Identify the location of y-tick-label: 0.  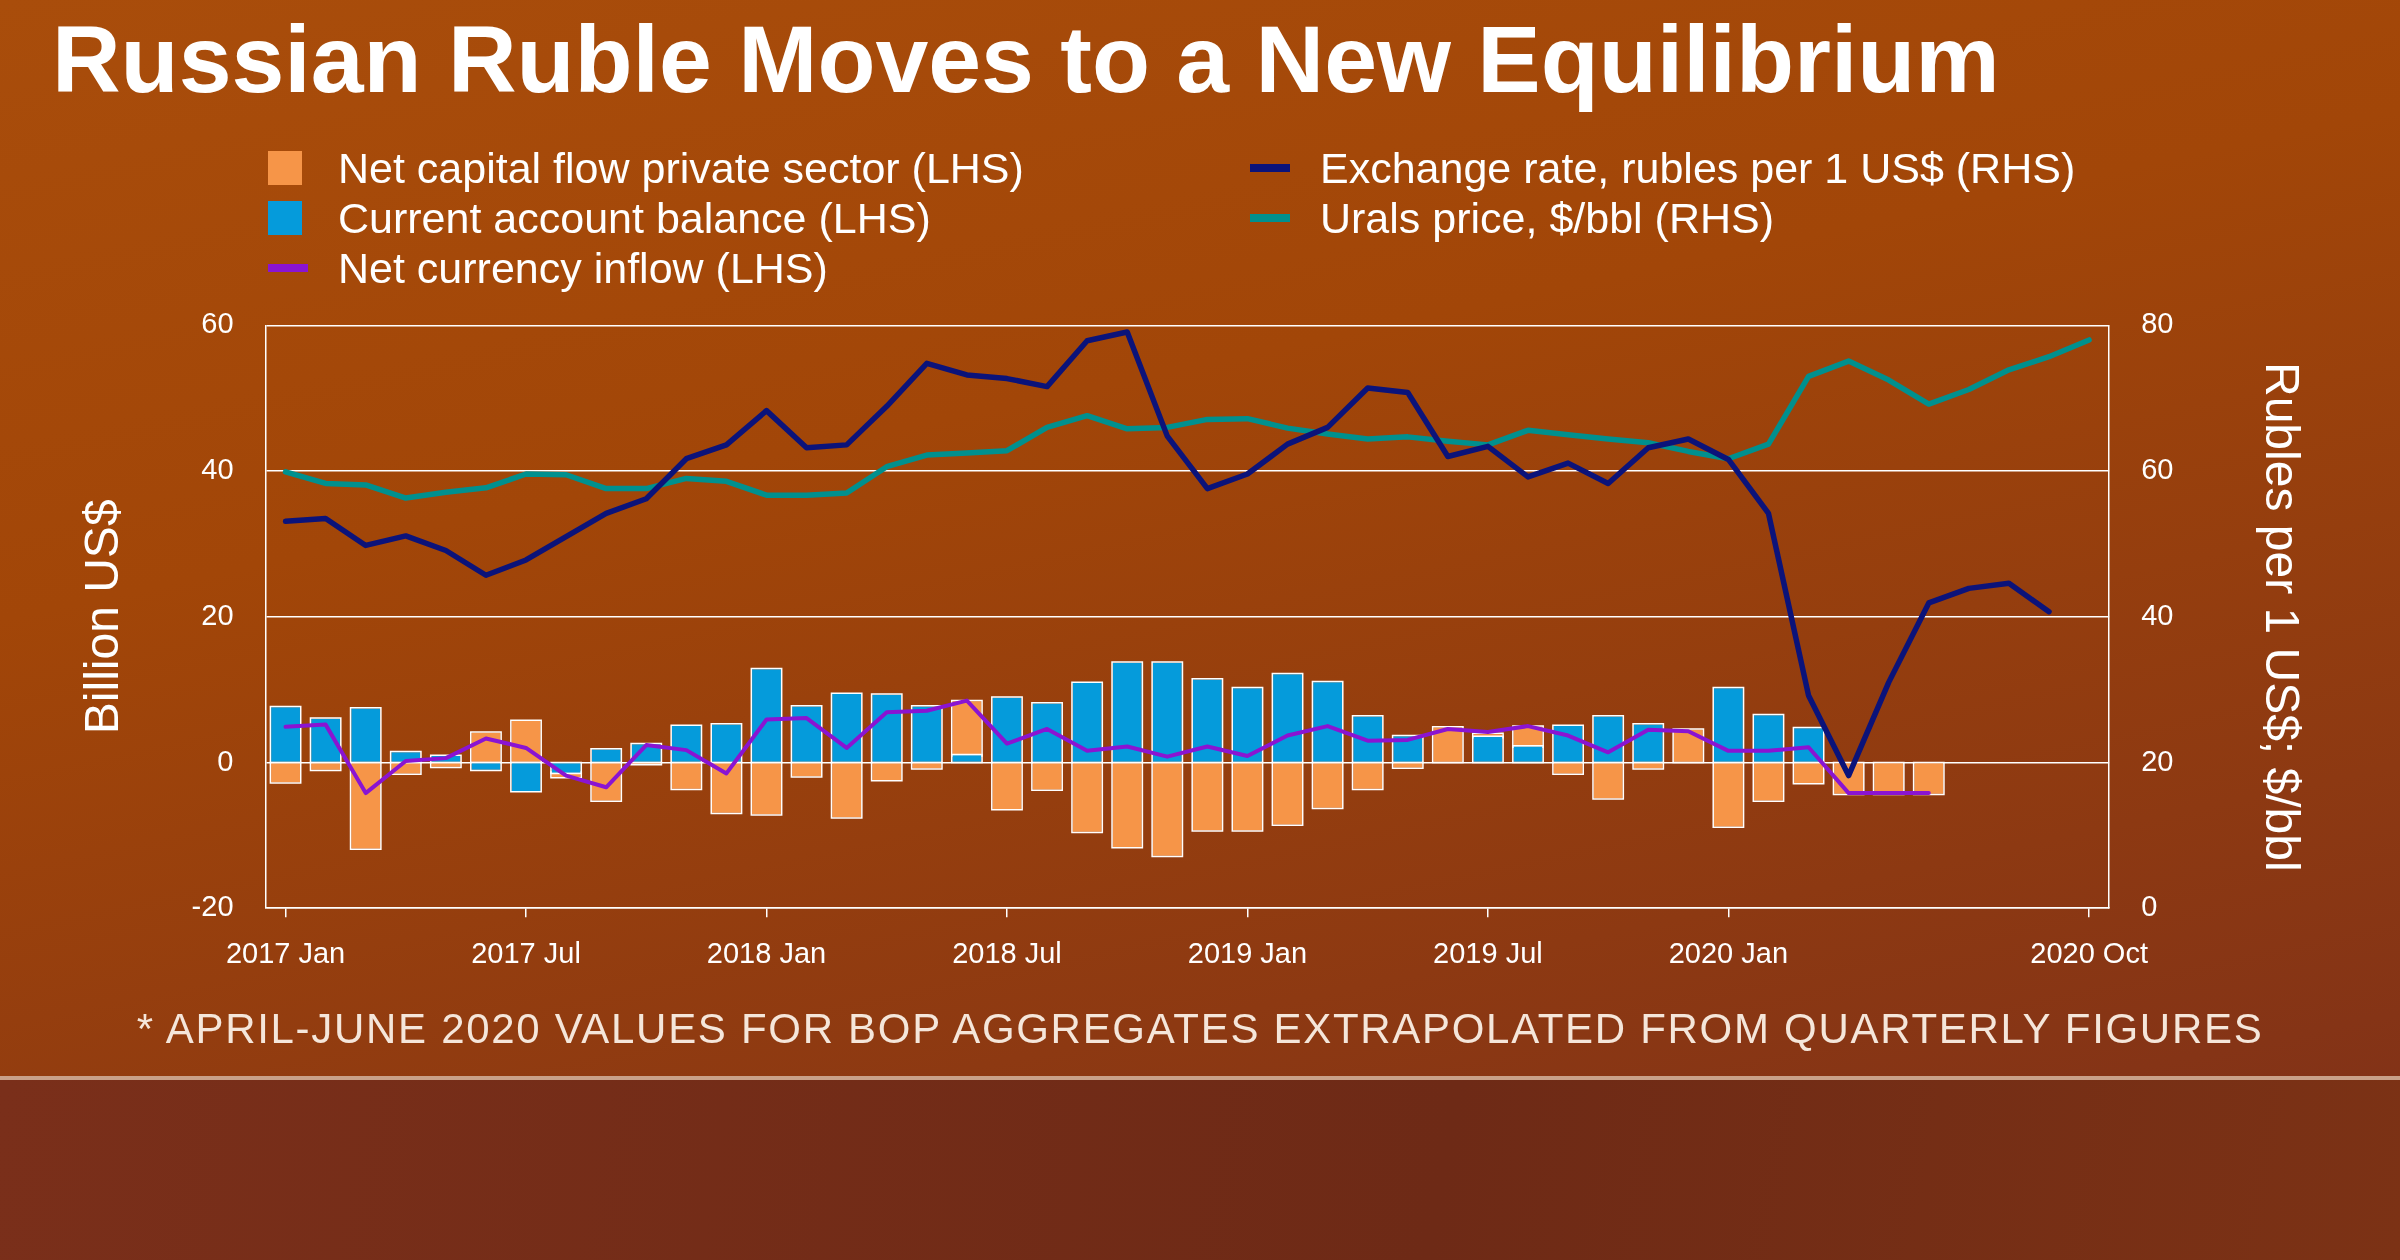
(225, 760).